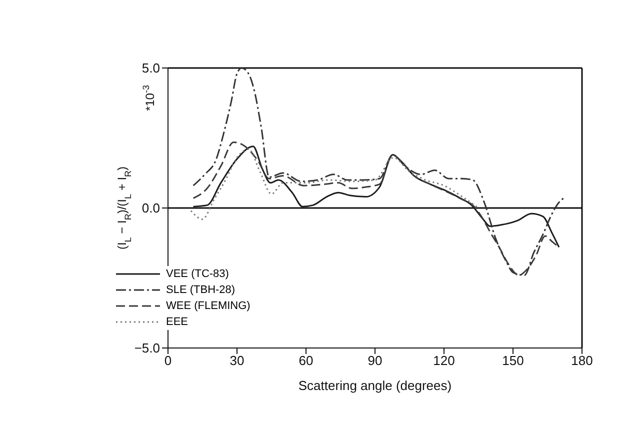 The height and width of the screenshot is (439, 632). What do you see at coordinates (147, 348) in the screenshot?
I see `y-tick-label: −5.0` at bounding box center [147, 348].